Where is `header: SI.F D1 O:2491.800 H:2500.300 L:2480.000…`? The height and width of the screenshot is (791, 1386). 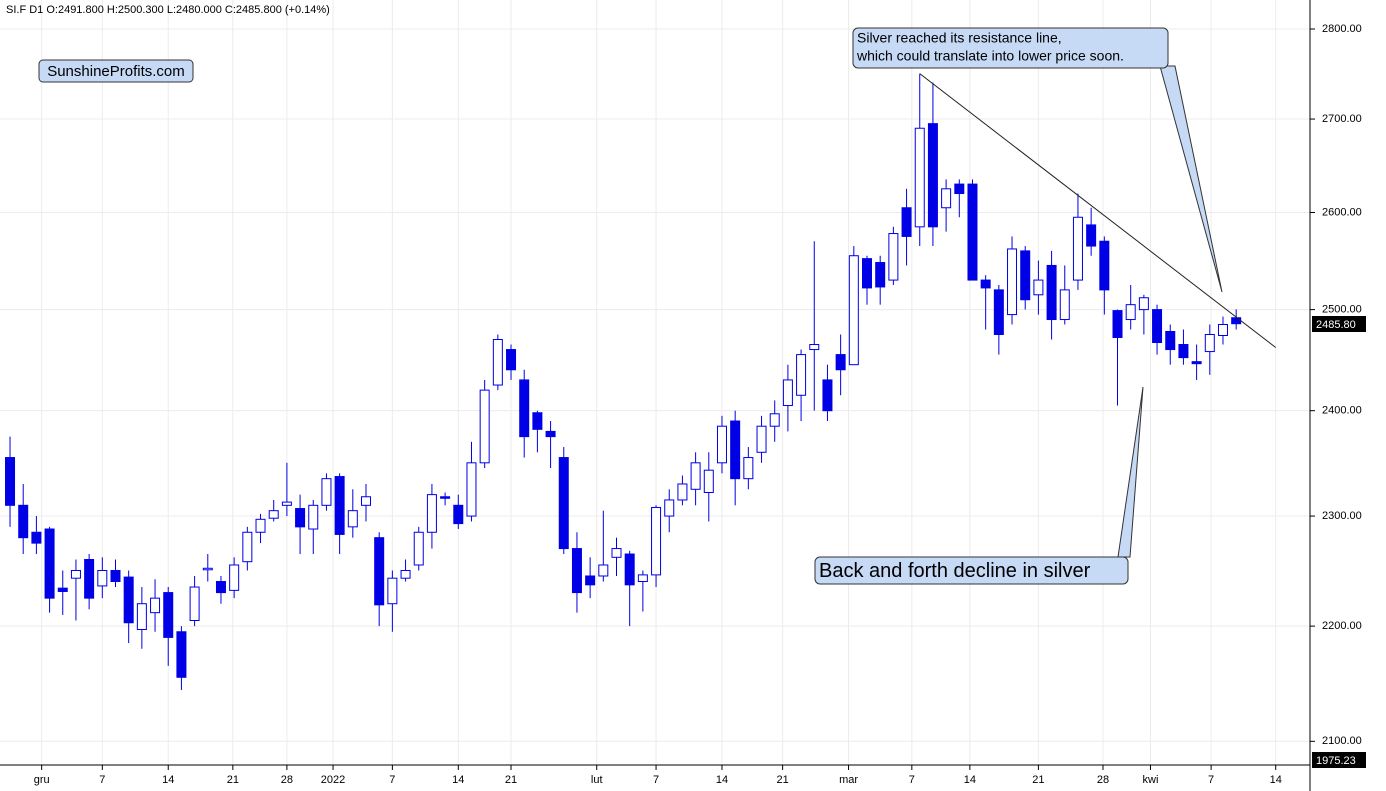
header: SI.F D1 O:2491.800 H:2500.300 L:2480.000… is located at coordinates (168, 10).